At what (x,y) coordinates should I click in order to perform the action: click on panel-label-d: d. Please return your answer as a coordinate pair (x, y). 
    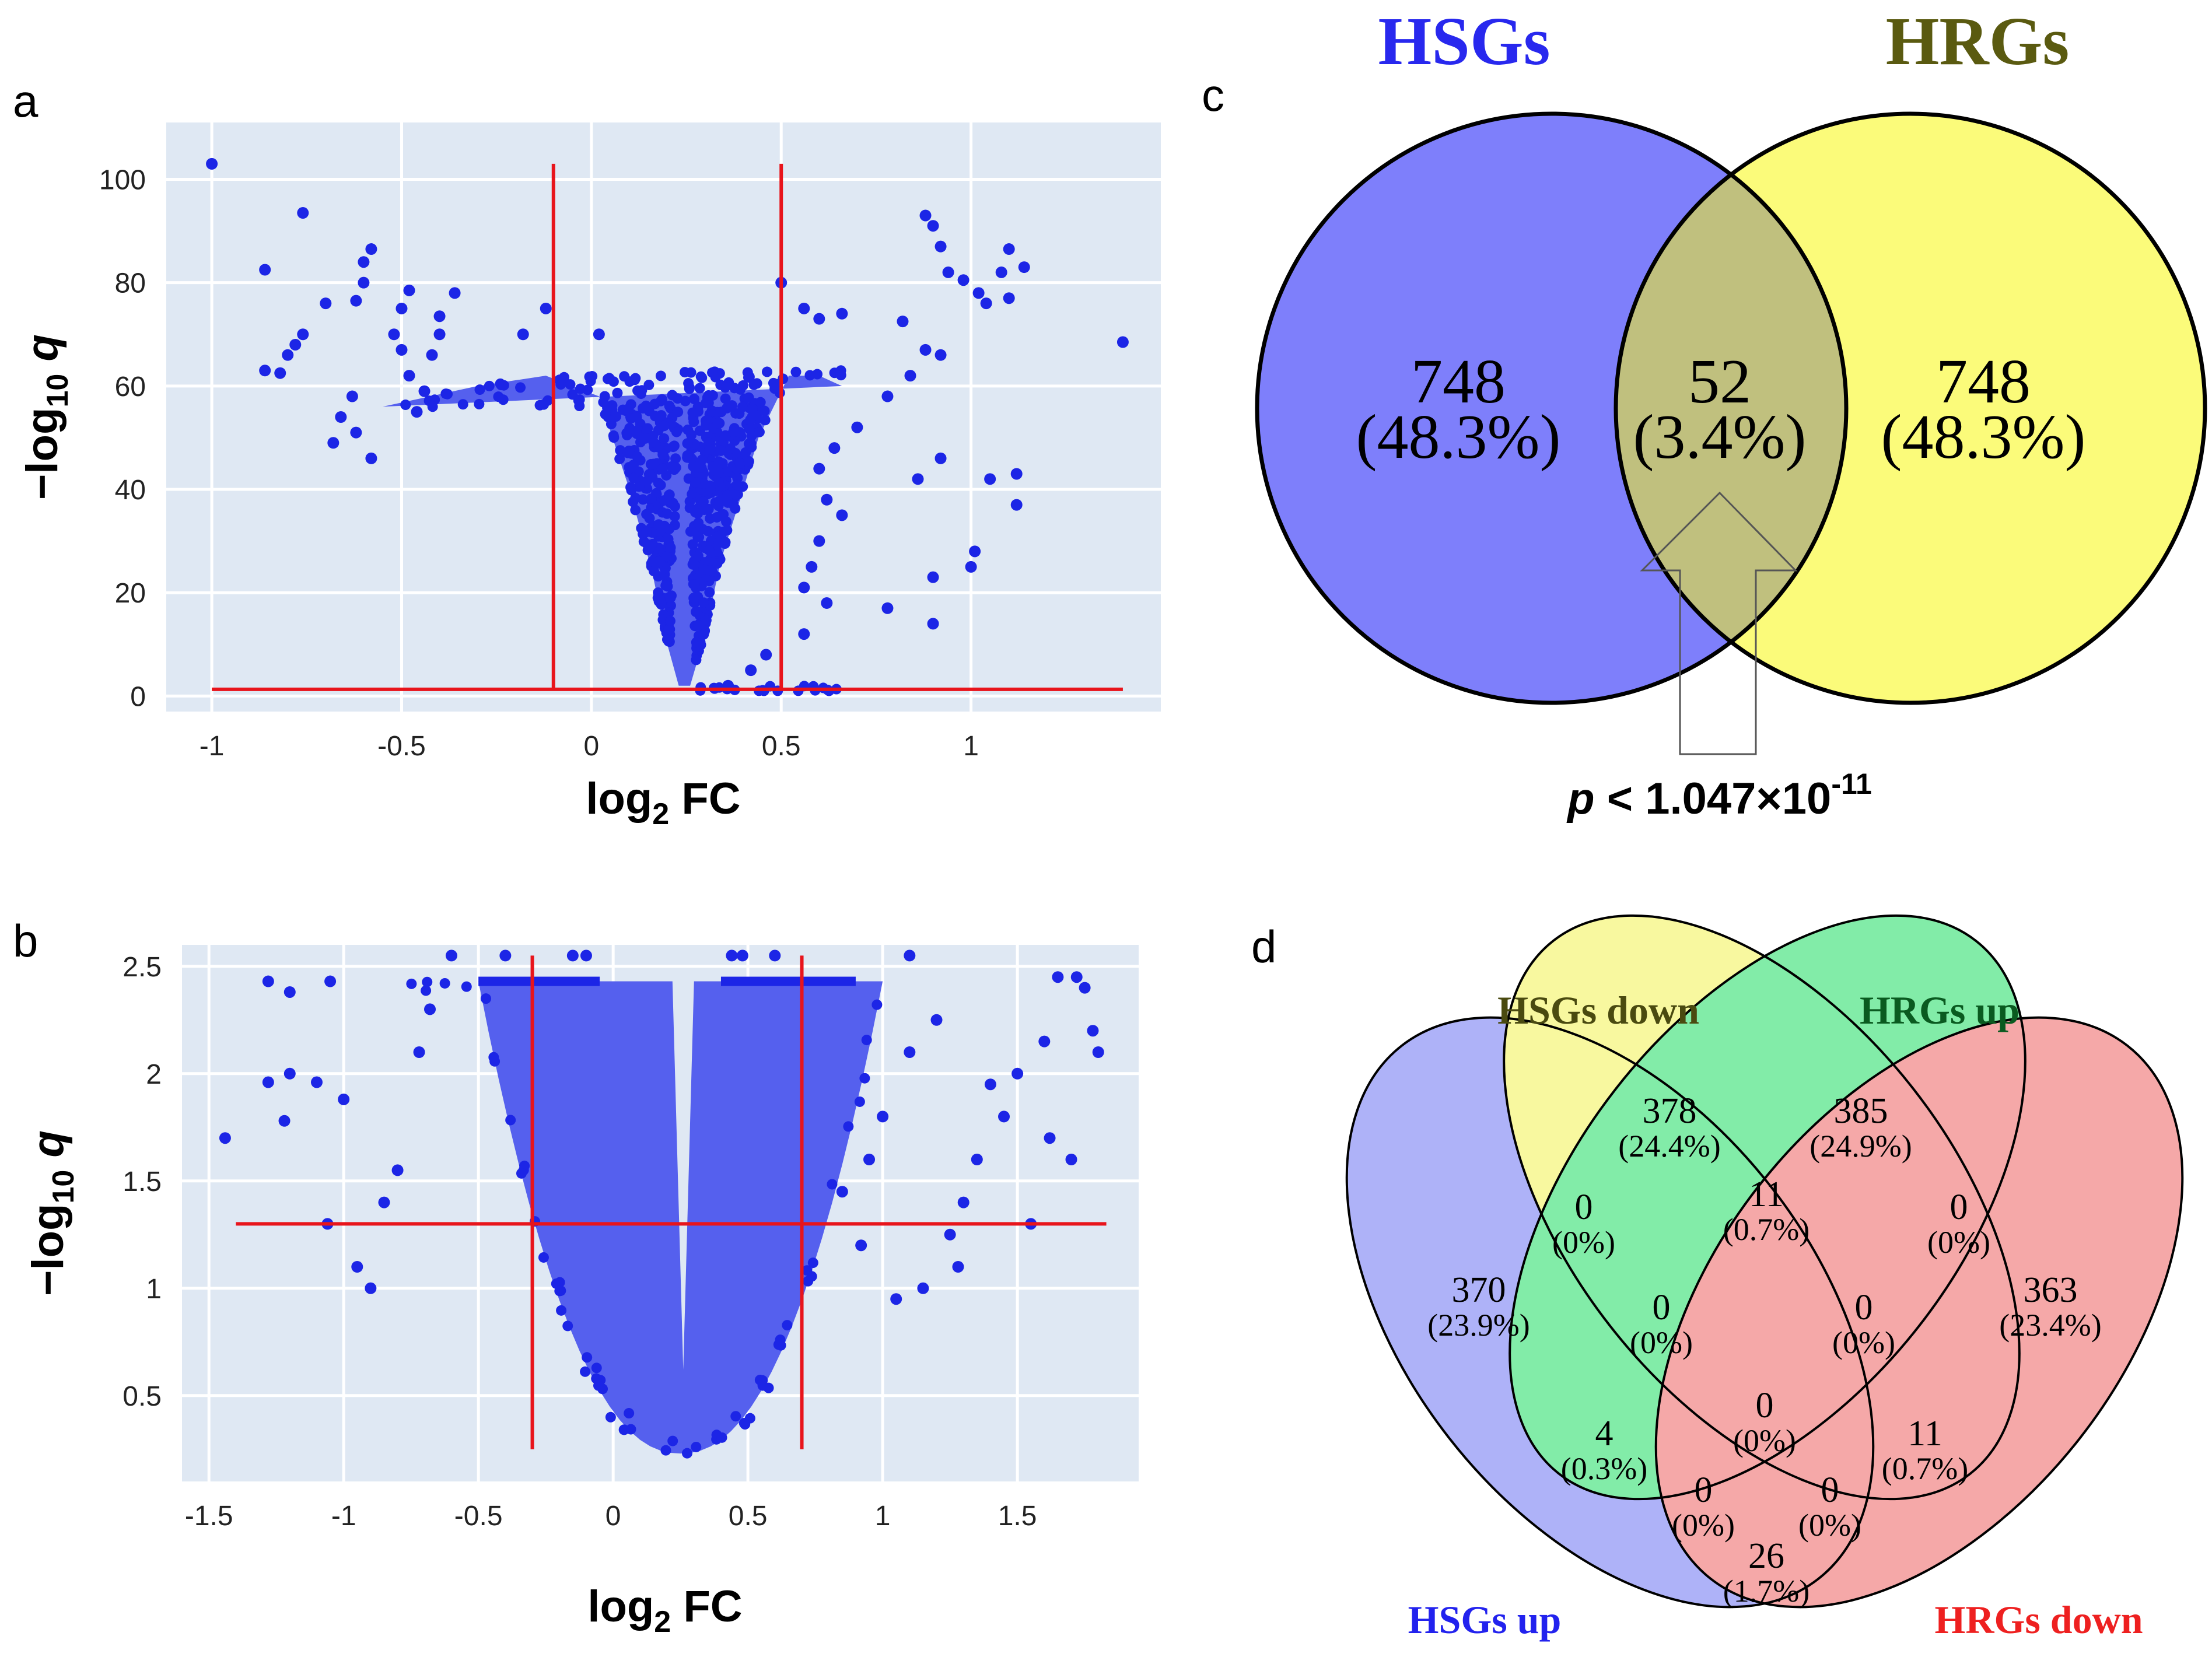
    Looking at the image, I should click on (1263, 946).